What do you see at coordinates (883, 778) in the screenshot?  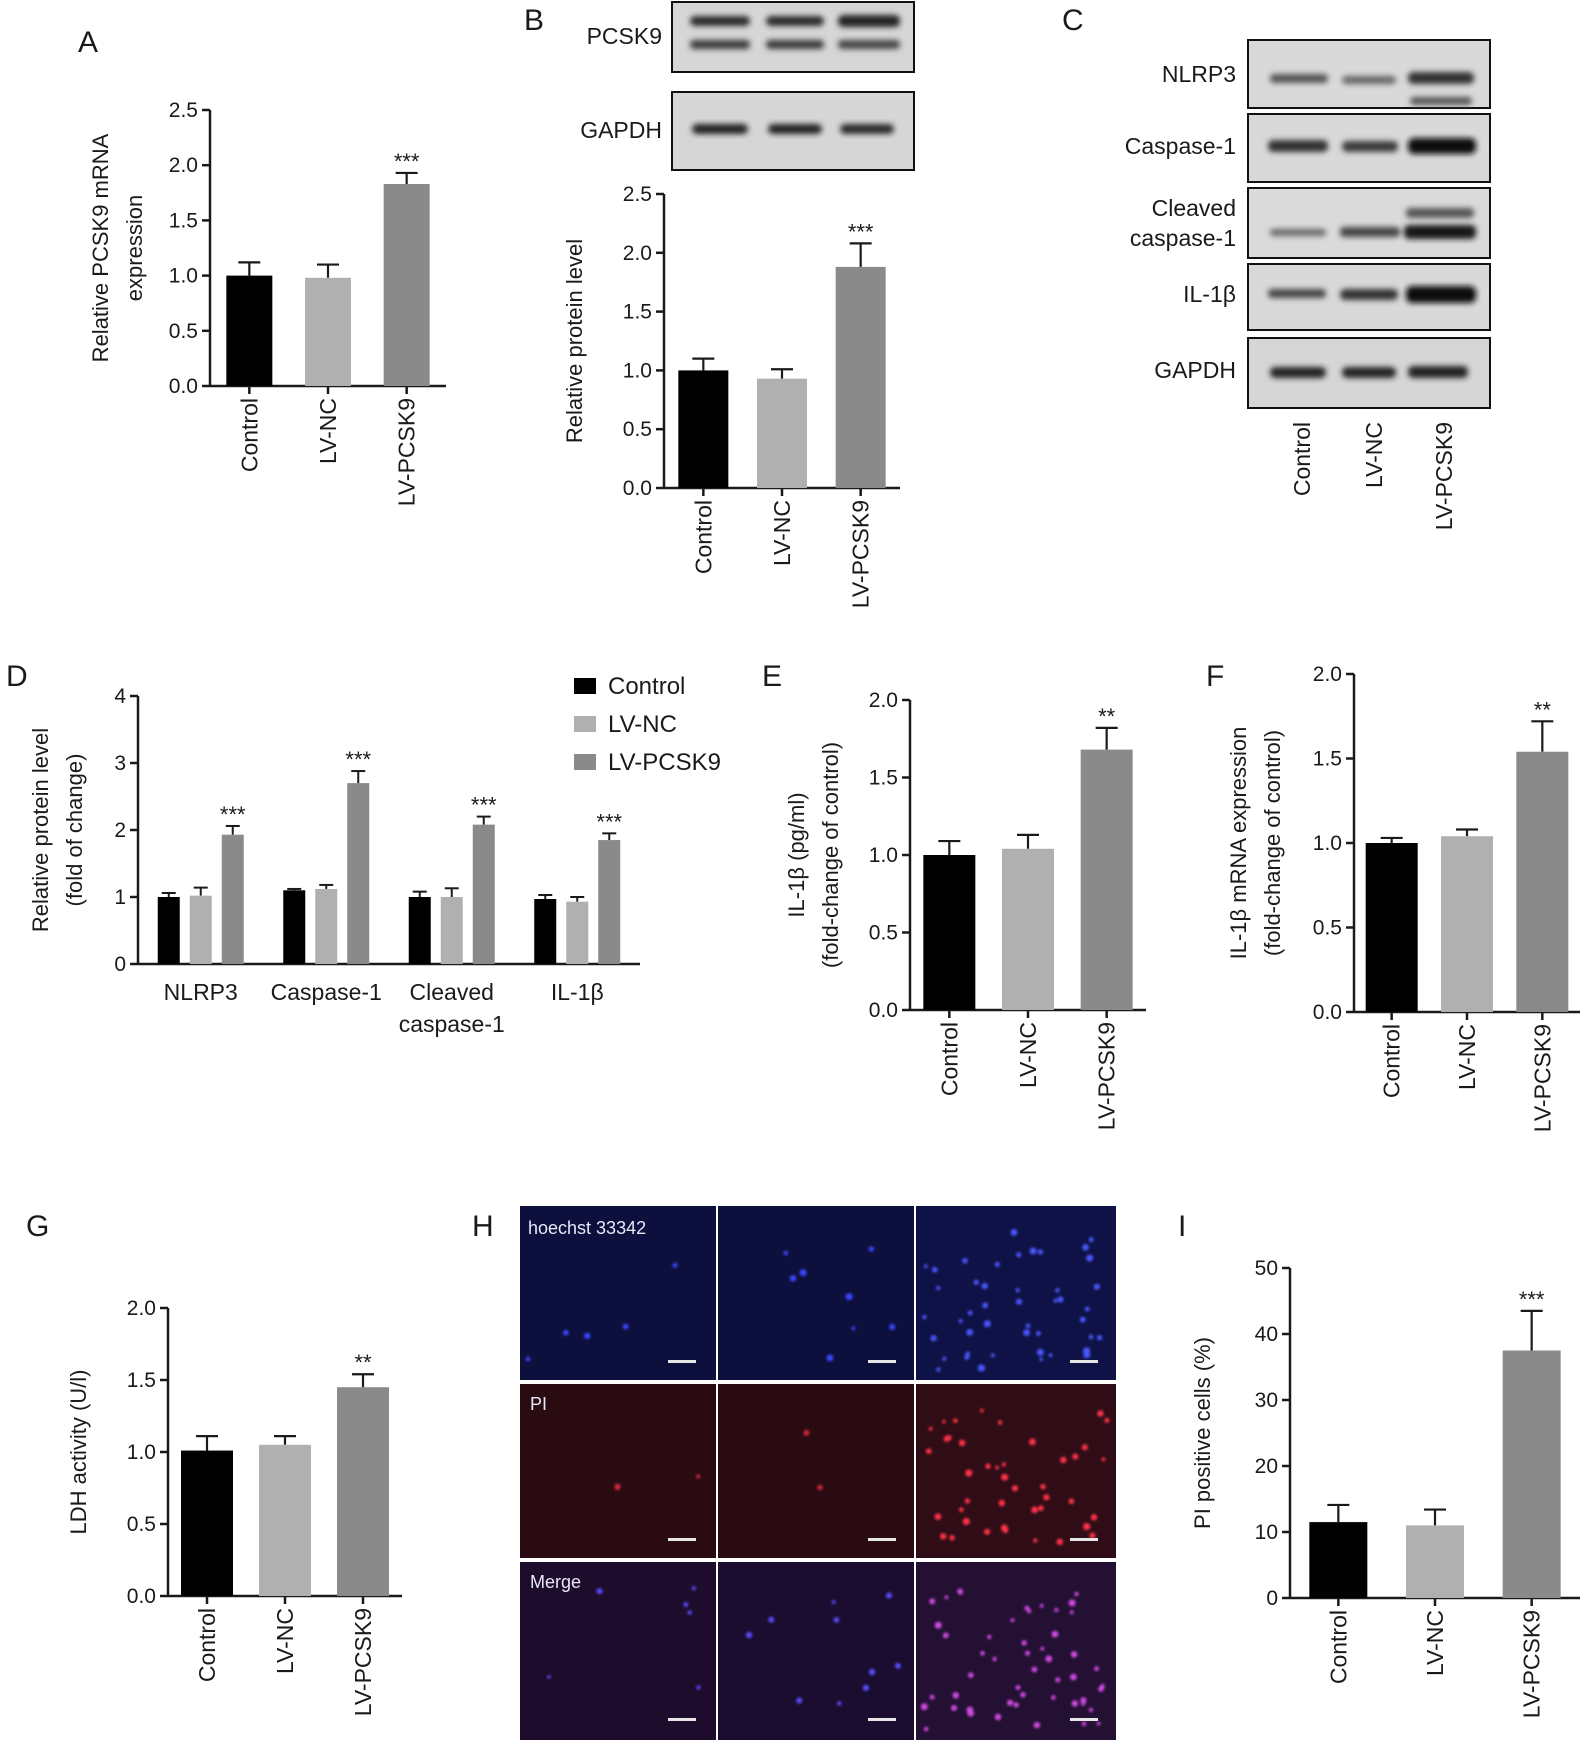 I see `y-tick-label-e: 1.5` at bounding box center [883, 778].